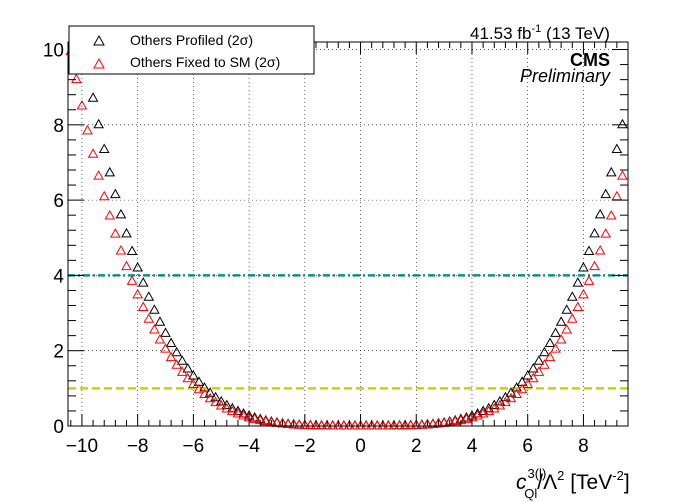  What do you see at coordinates (249, 446) in the screenshot?
I see `x-tick-label: −4` at bounding box center [249, 446].